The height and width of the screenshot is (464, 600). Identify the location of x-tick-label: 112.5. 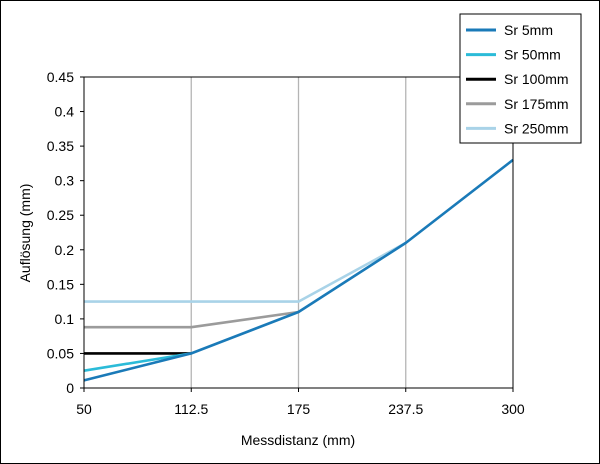
(191, 409).